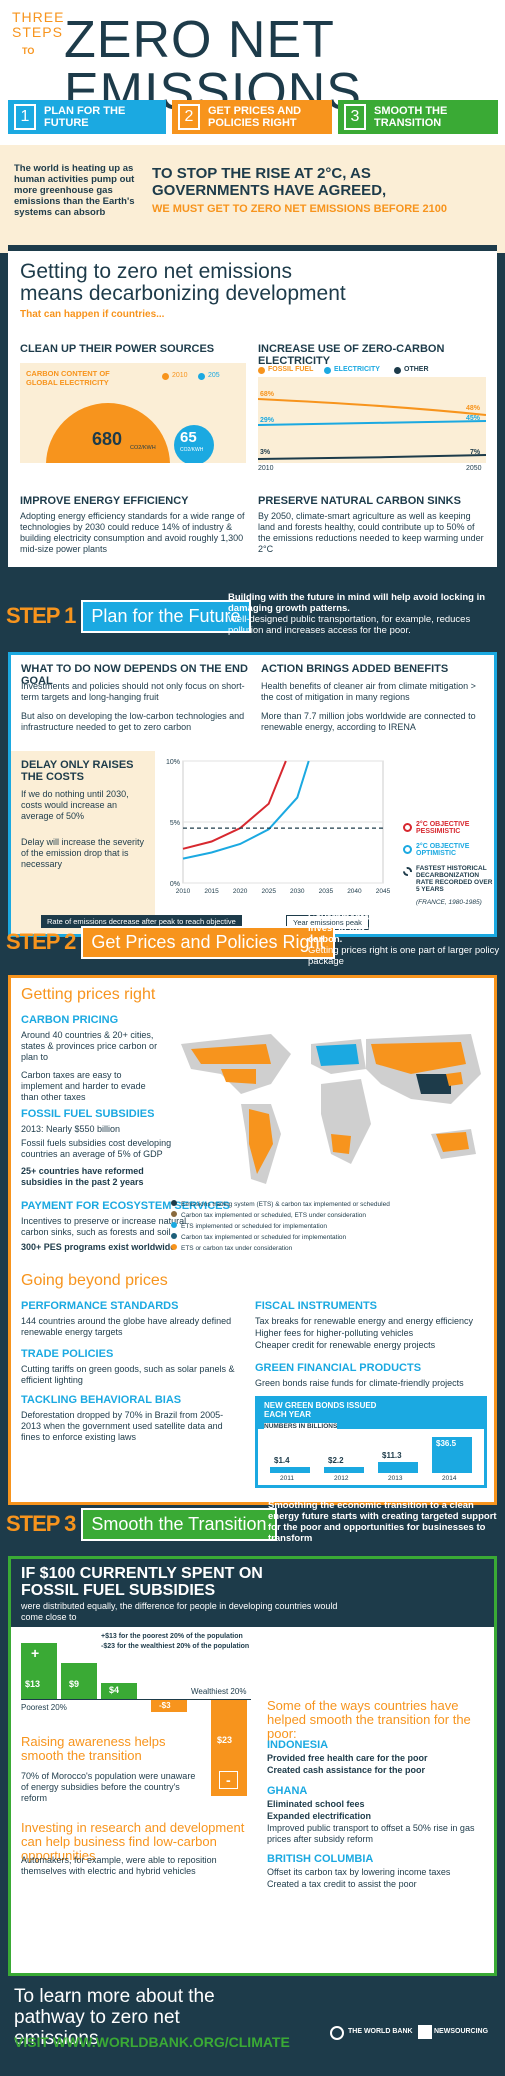 This screenshot has height=2076, width=505. Describe the element at coordinates (71, 1129) in the screenshot. I see `fossil-subsidies-p1: 2013: Nearly $550 billion` at that location.